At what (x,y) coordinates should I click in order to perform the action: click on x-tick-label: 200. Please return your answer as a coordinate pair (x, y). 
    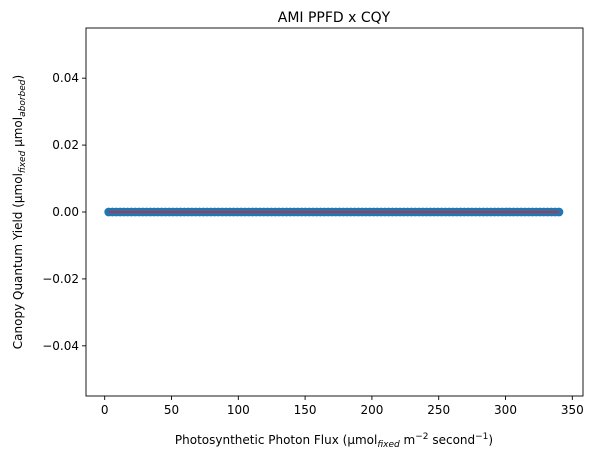
    Looking at the image, I should click on (371, 410).